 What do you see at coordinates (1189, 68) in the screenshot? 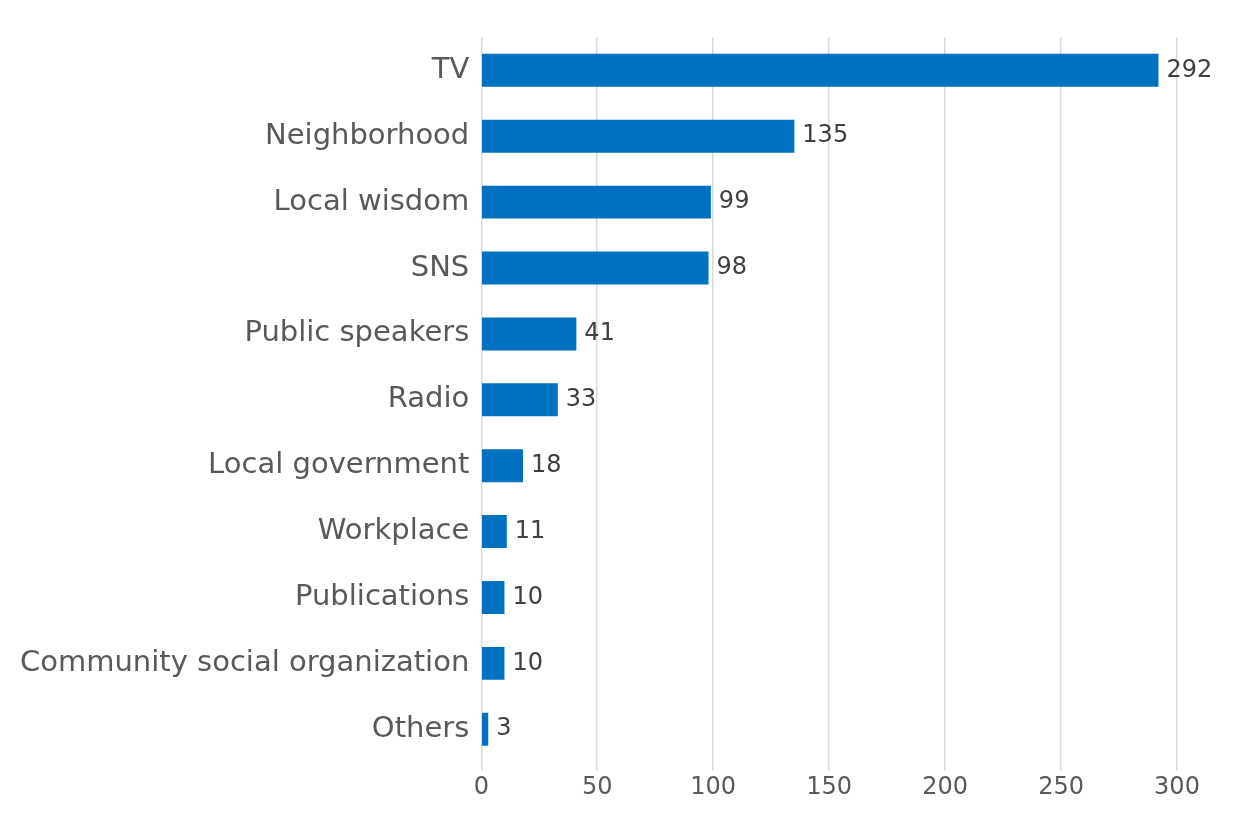
I see `data-label: 292` at bounding box center [1189, 68].